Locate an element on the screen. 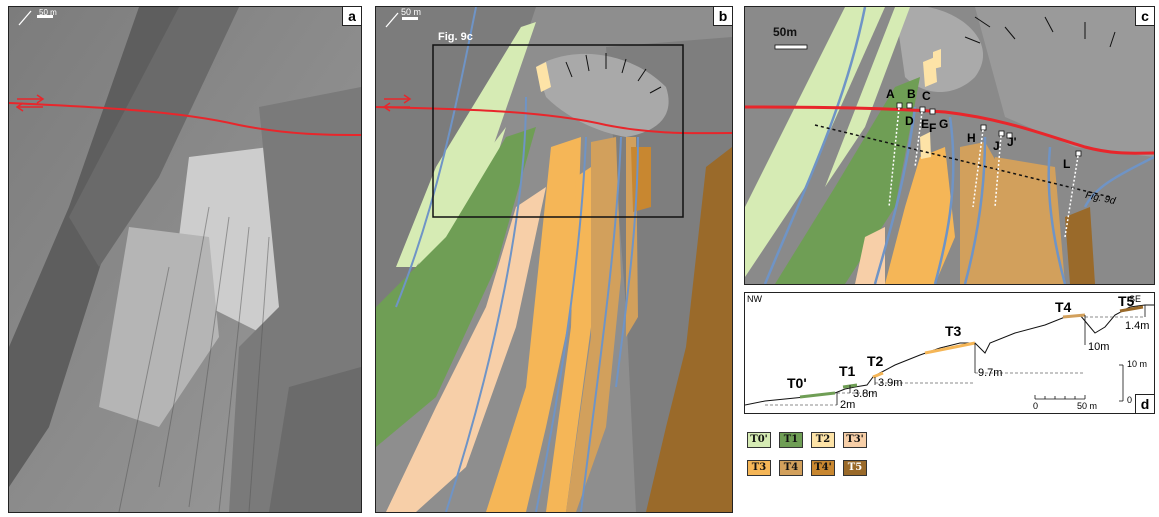 This screenshot has width=1159, height=517. point-d: D is located at coordinates (909, 121).